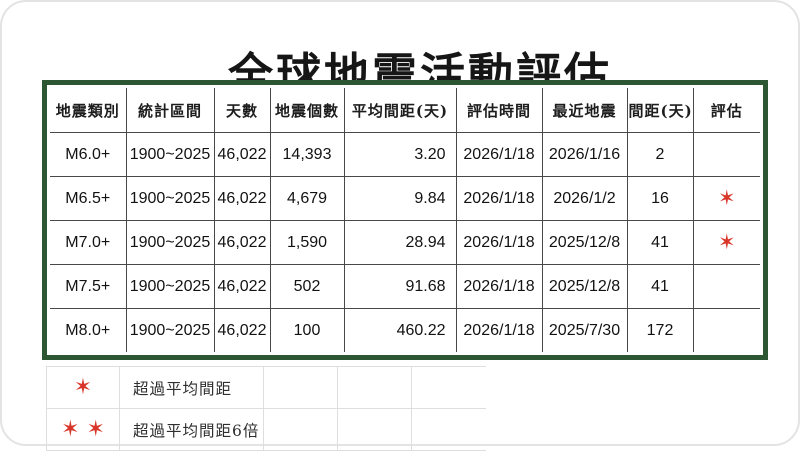 The height and width of the screenshot is (451, 800). What do you see at coordinates (660, 110) in the screenshot?
I see `column-header-7: 間距(天)` at bounding box center [660, 110].